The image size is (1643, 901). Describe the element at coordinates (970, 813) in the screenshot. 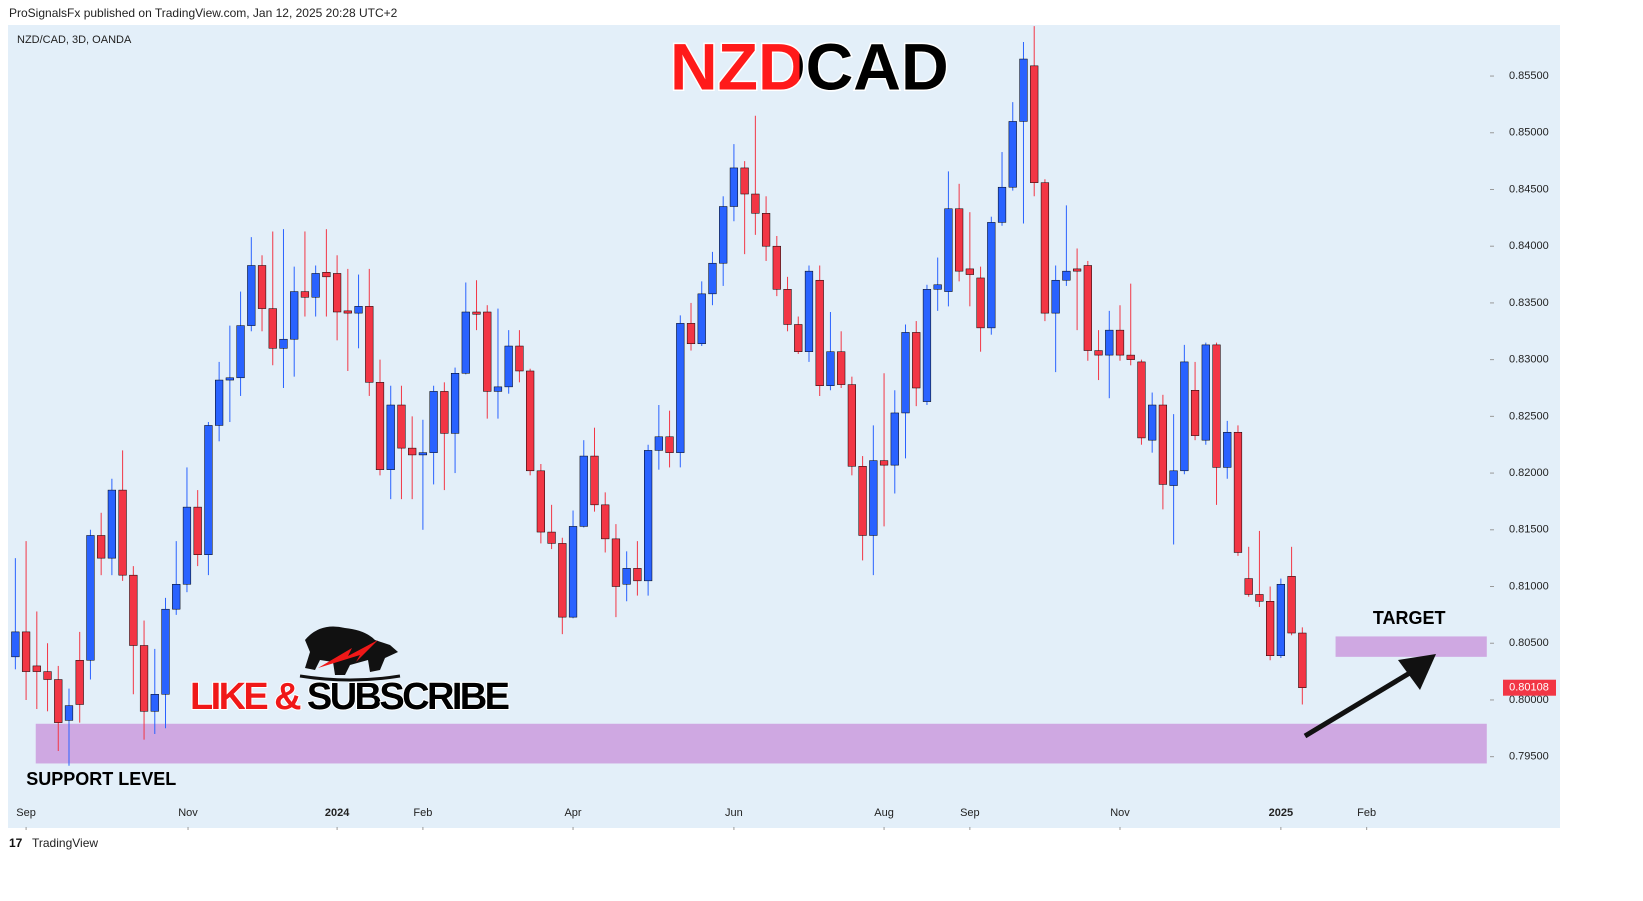

I see `x-tick-label: Sep` at that location.